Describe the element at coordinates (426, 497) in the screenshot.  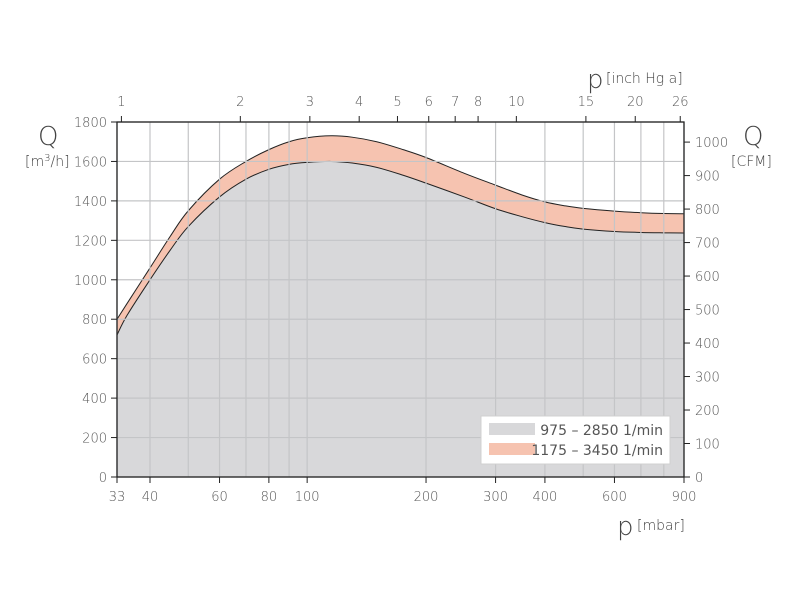
I see `x-tick-label: 200` at that location.